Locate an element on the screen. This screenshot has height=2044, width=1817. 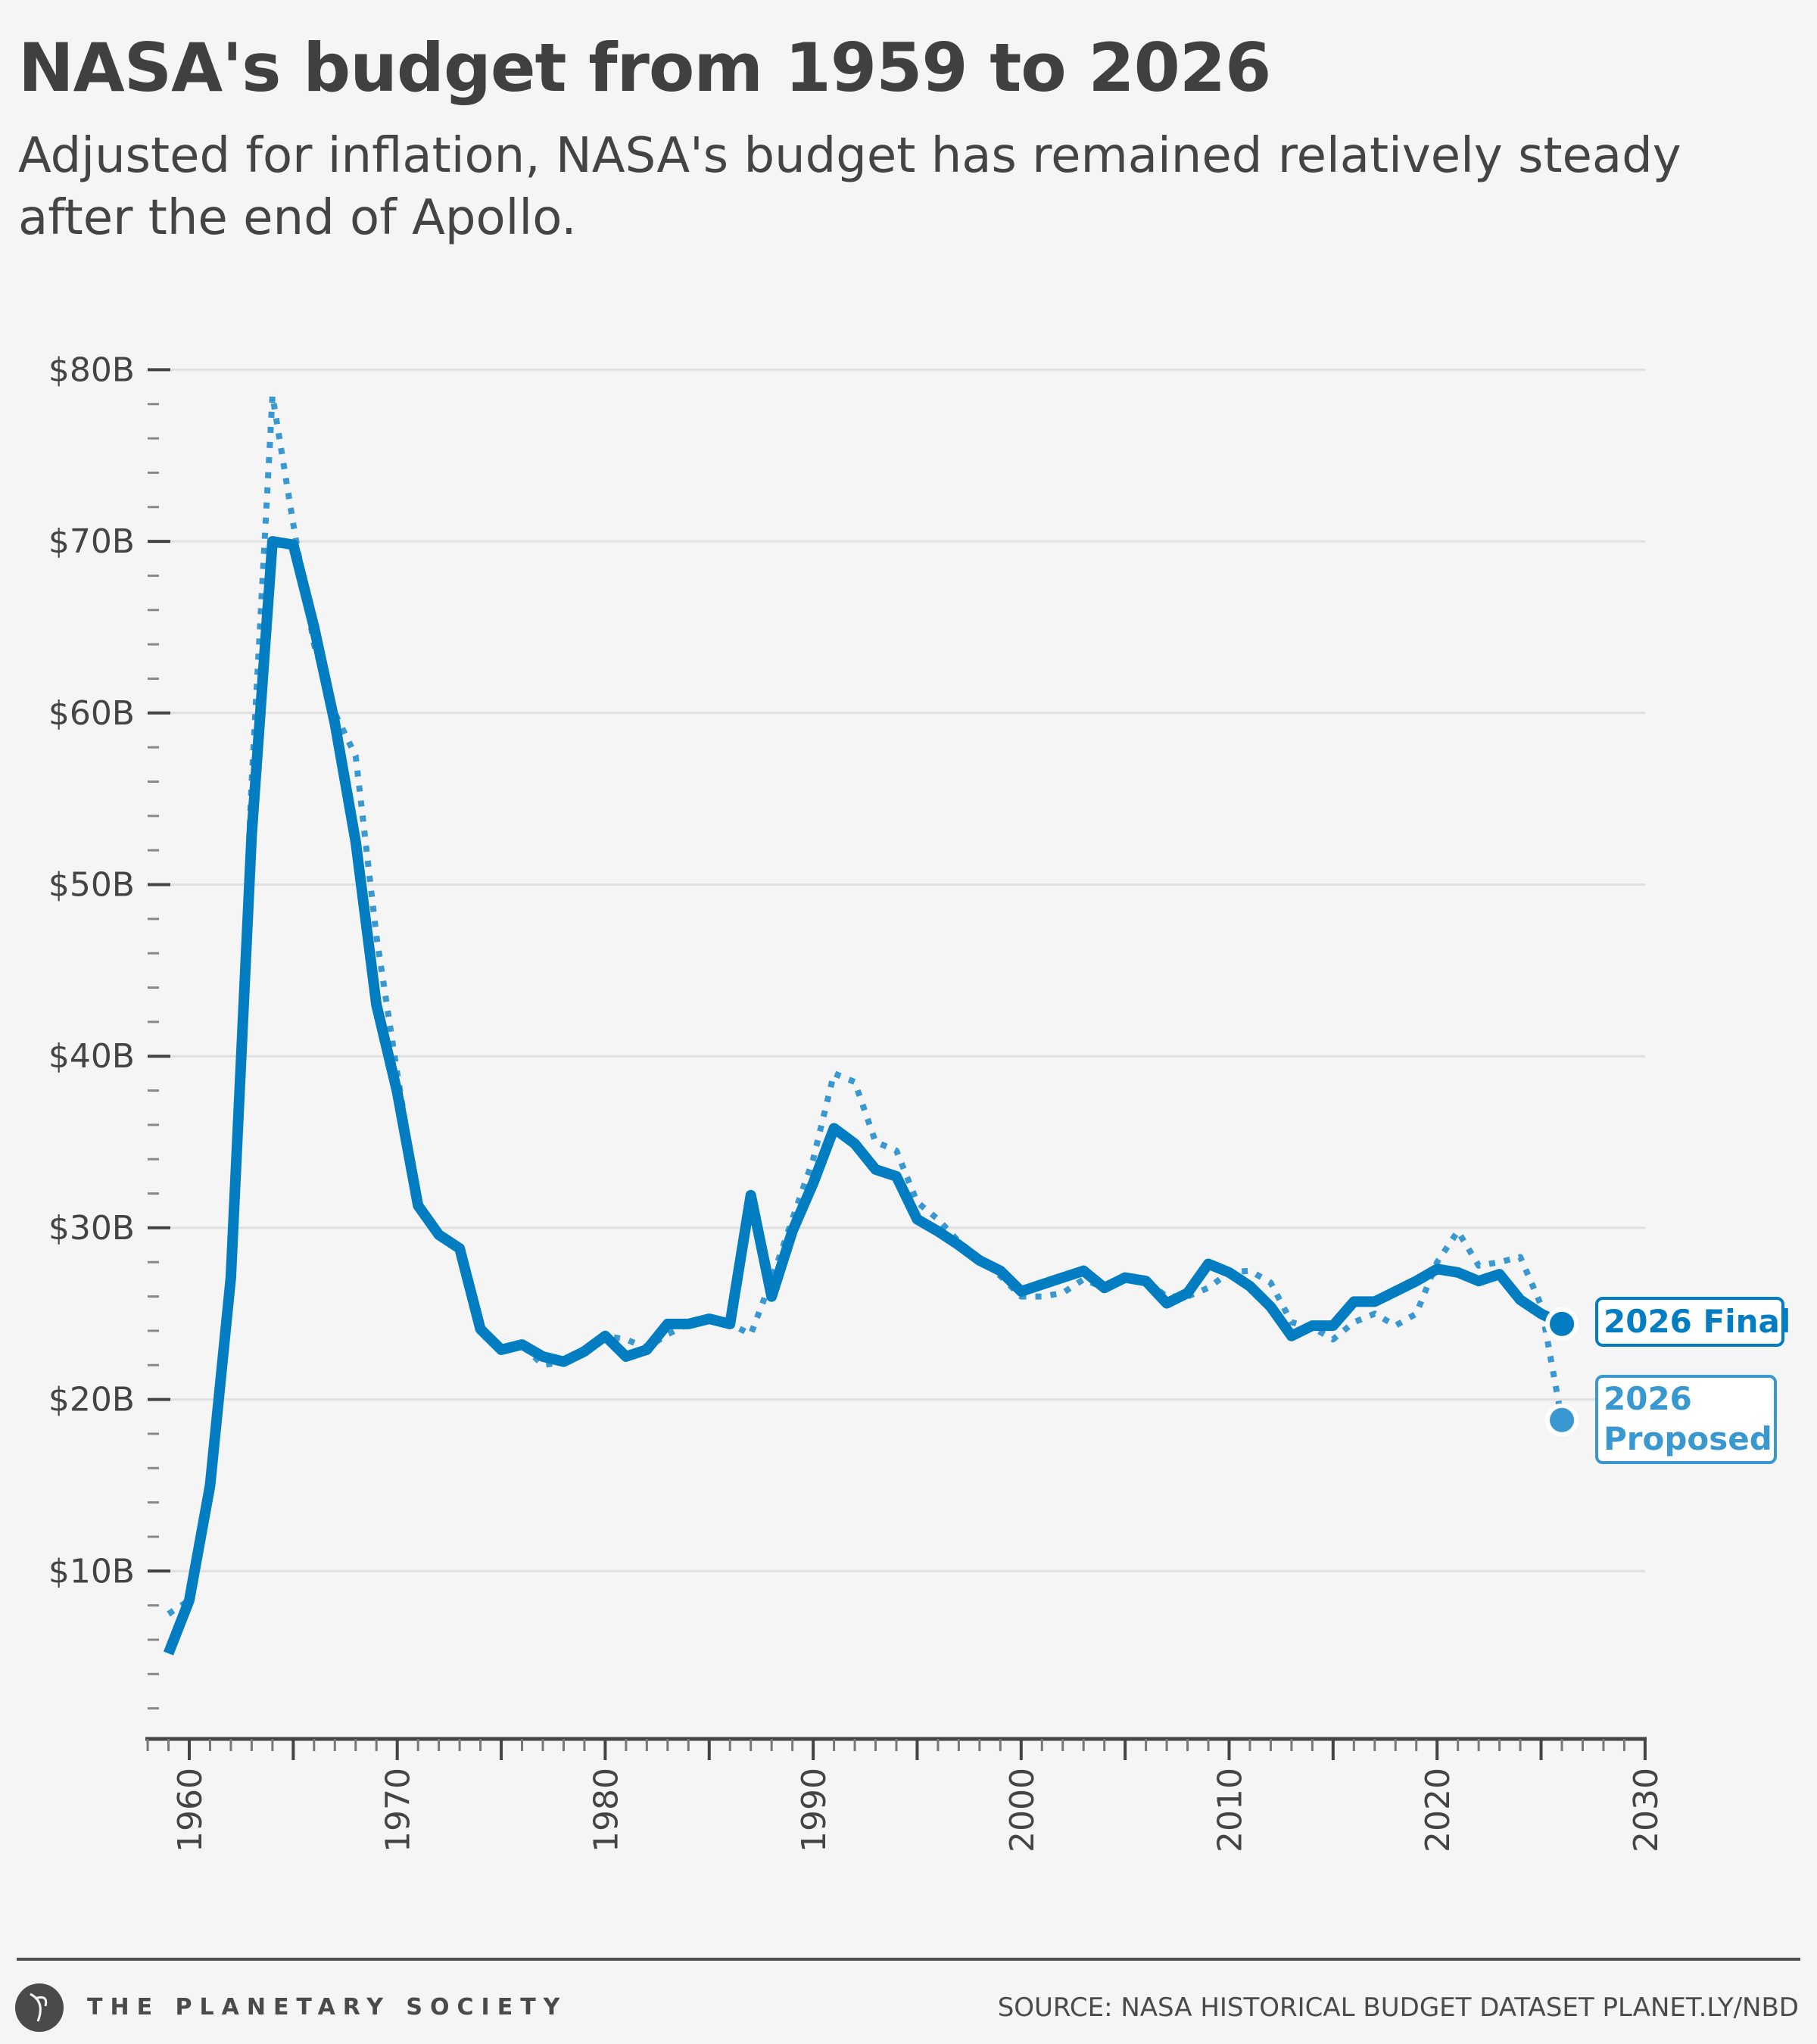
x-tick-label: 2010 is located at coordinates (1230, 1810).